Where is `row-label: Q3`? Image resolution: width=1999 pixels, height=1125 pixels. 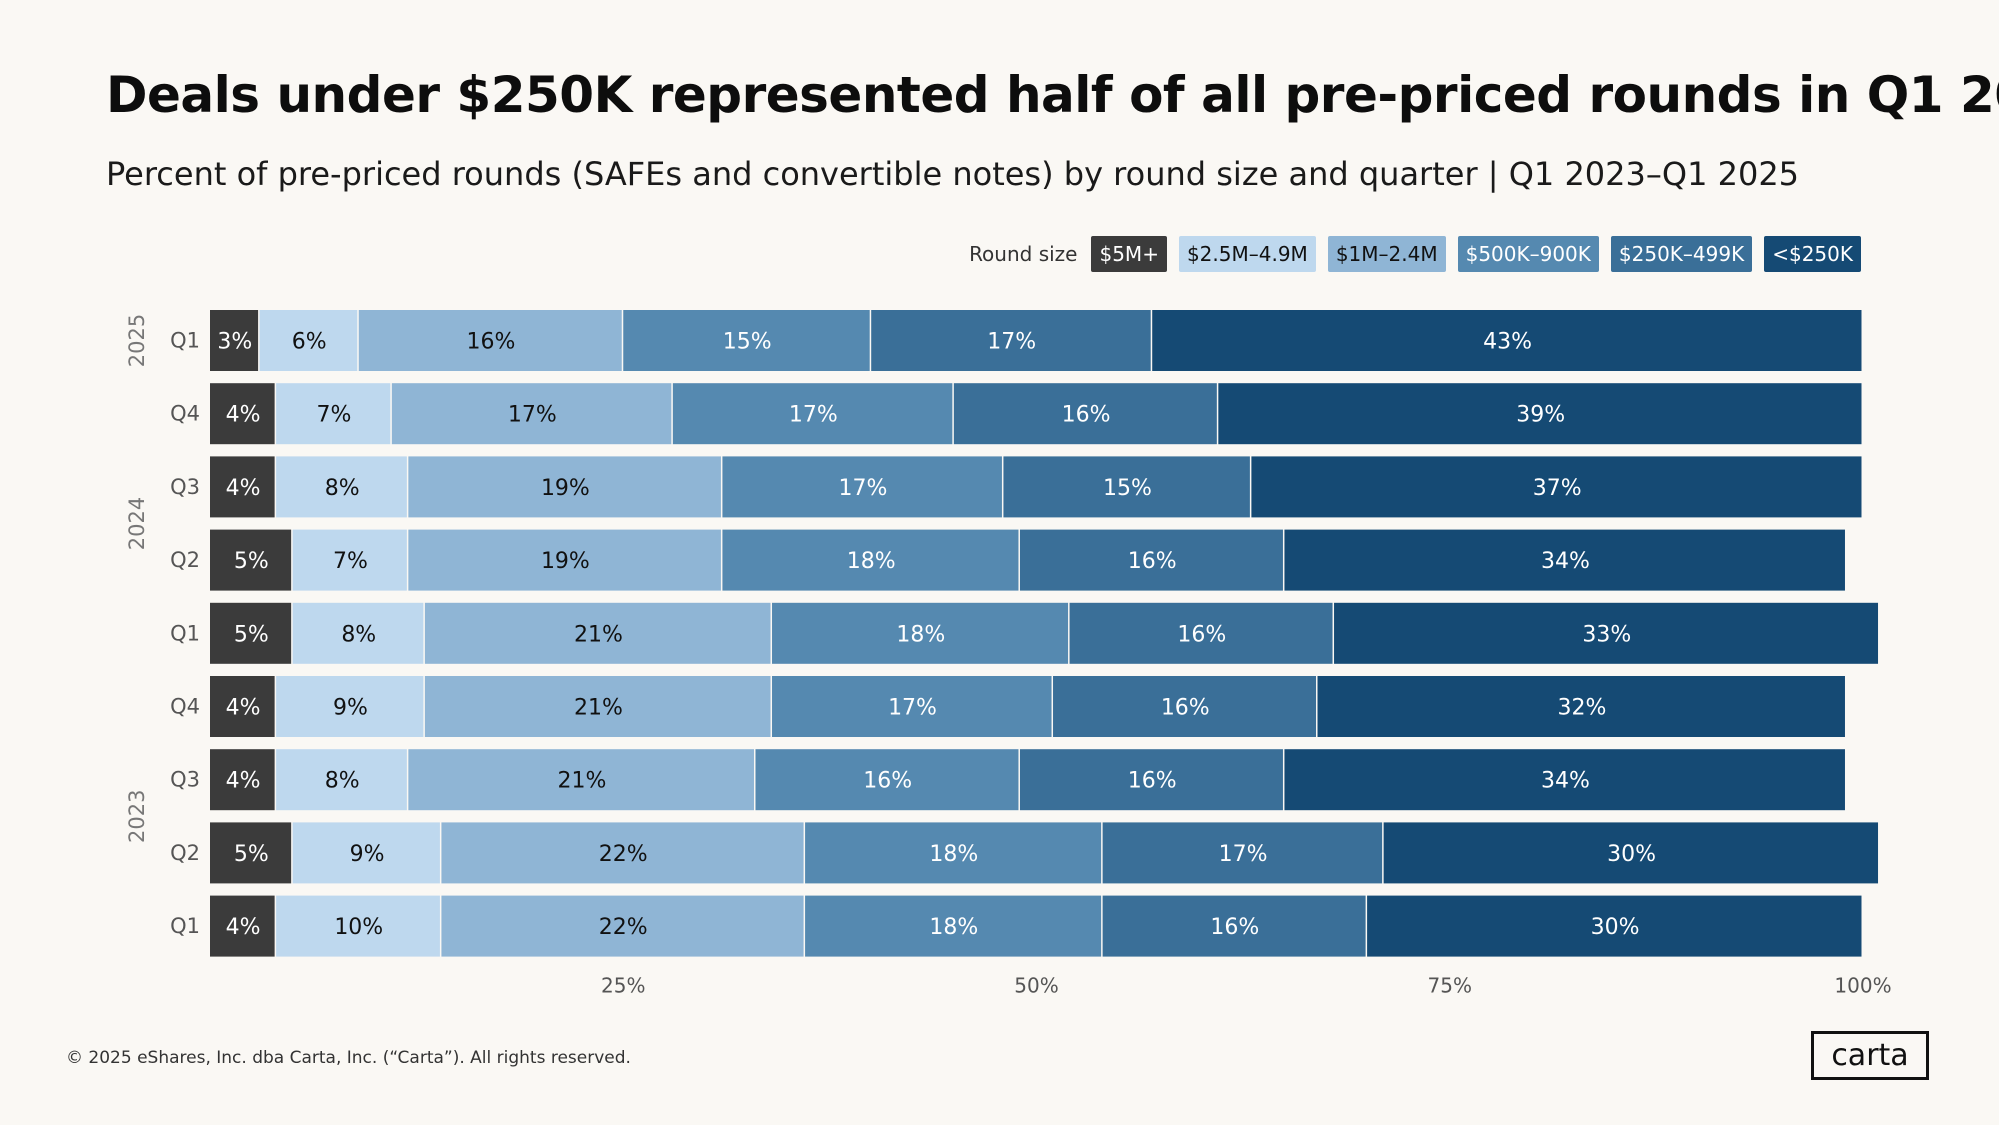 row-label: Q3 is located at coordinates (185, 487).